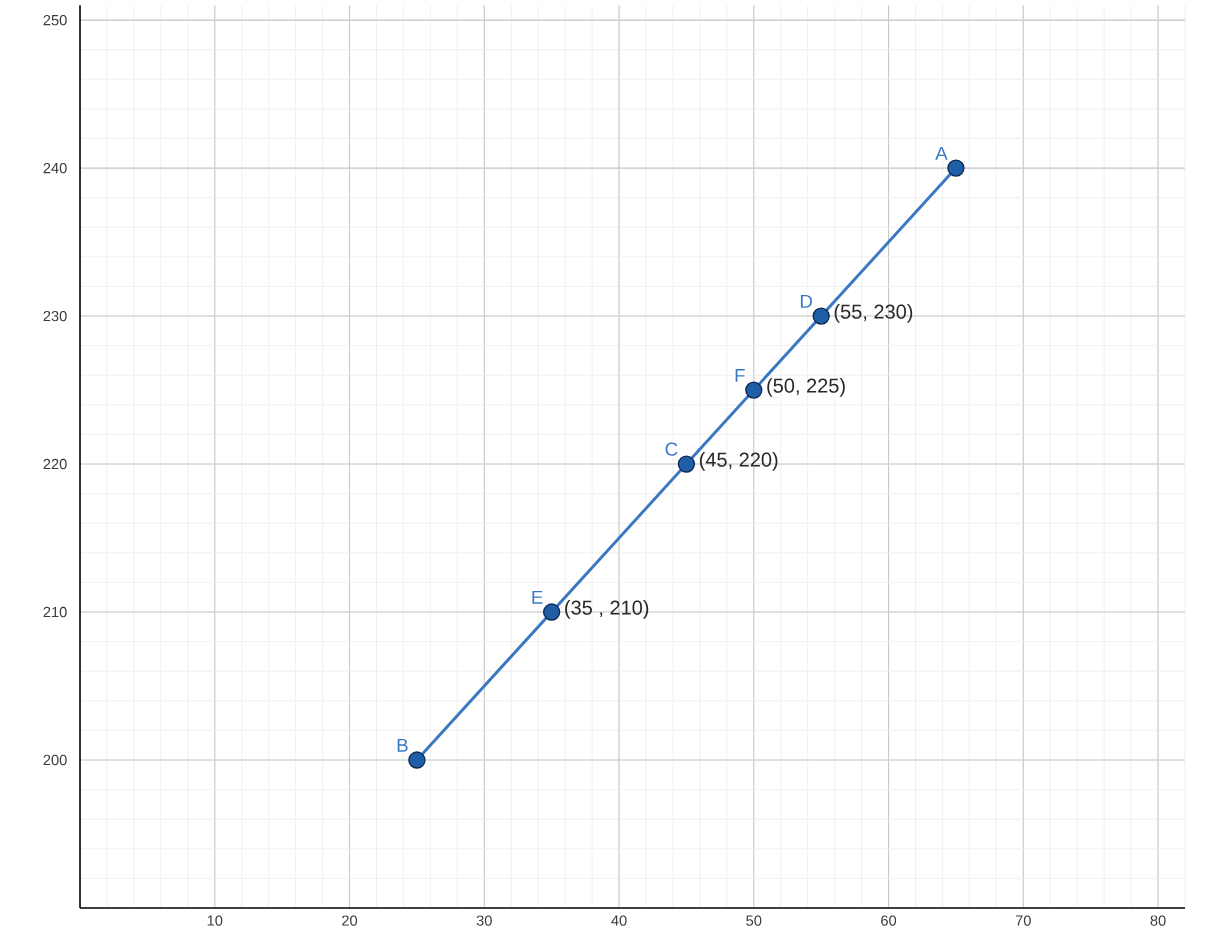 This screenshot has height=945, width=1214. What do you see at coordinates (215, 920) in the screenshot?
I see `x-tick-label: 10` at bounding box center [215, 920].